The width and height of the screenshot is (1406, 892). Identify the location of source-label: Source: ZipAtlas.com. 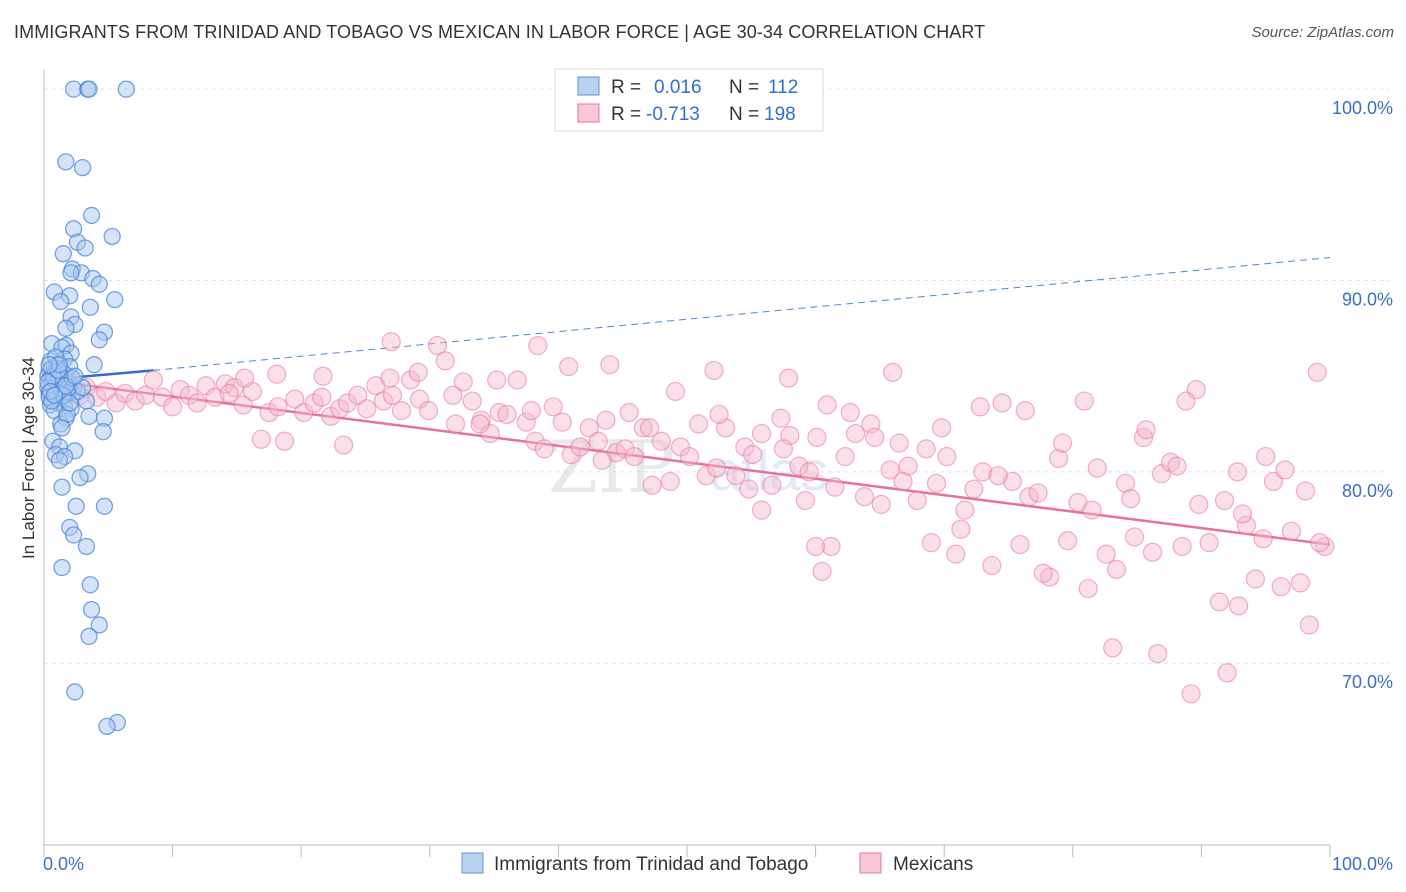
(1322, 32).